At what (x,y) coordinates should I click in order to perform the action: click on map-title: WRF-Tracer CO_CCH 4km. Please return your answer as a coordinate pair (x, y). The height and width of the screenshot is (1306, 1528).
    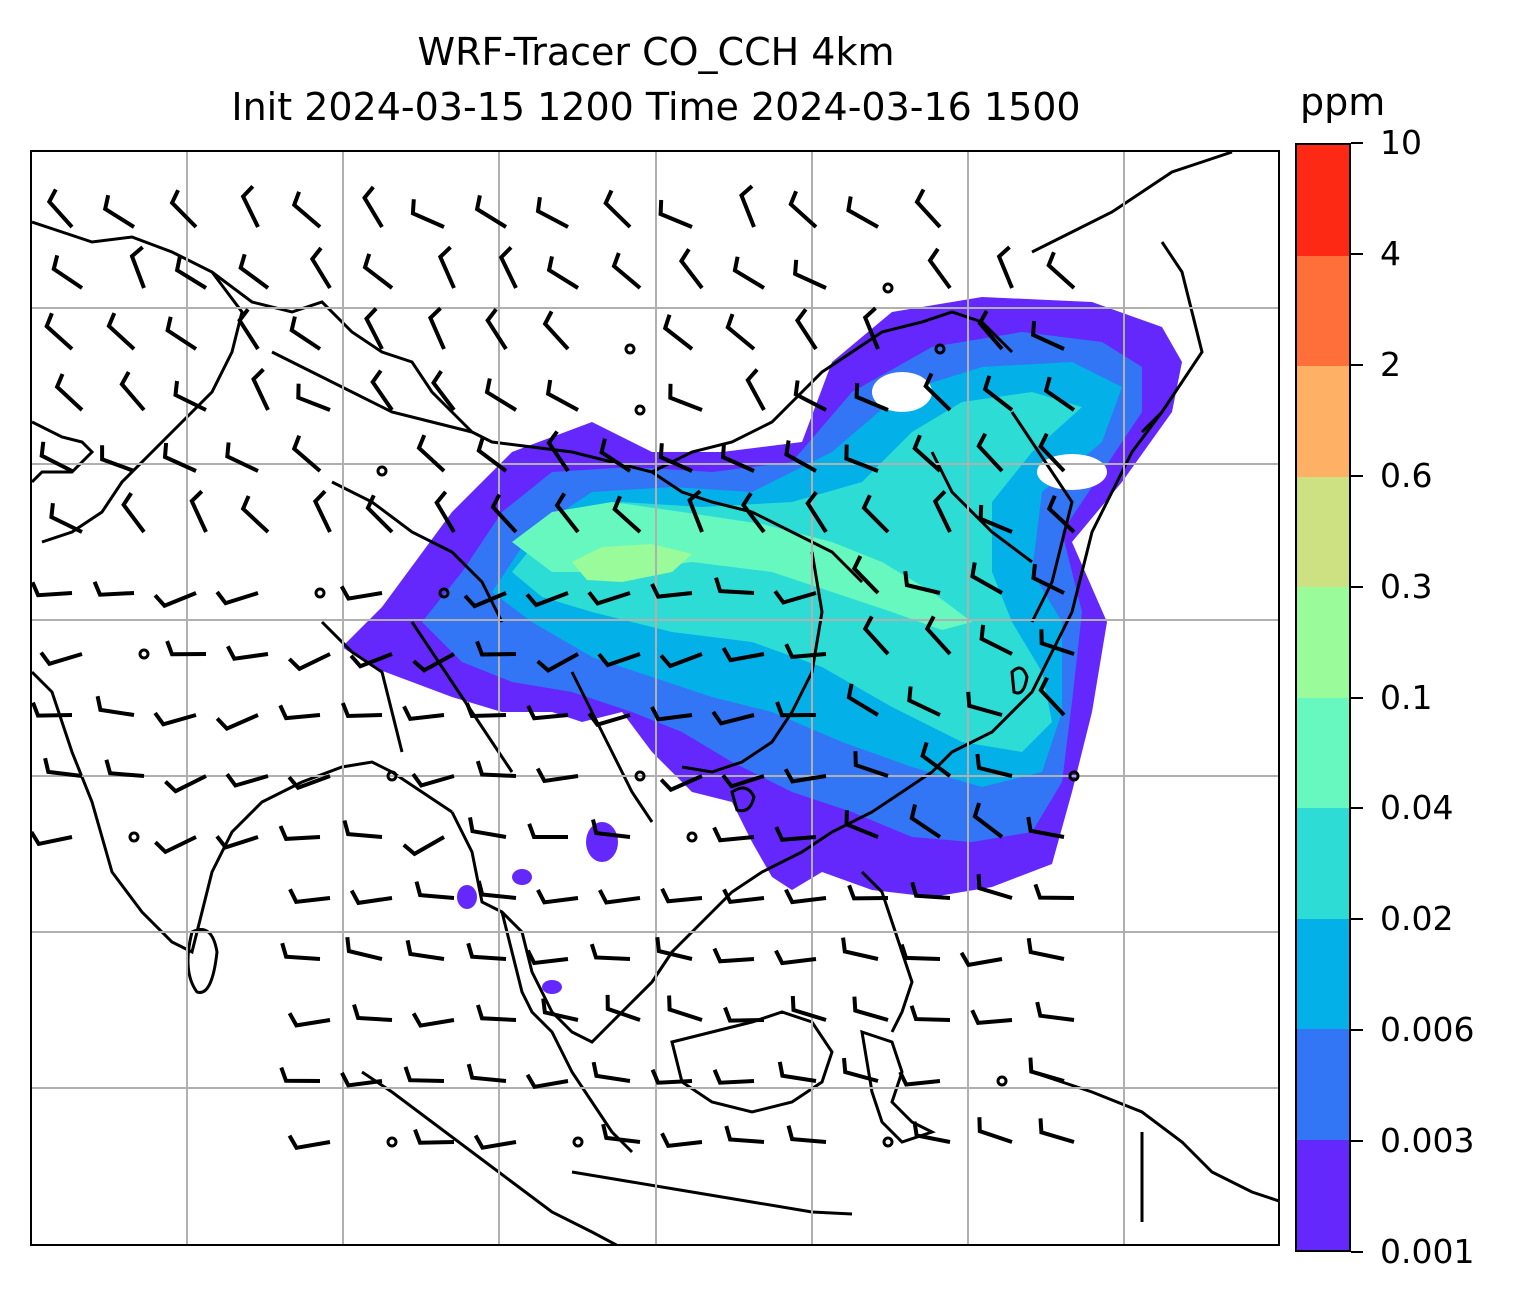
    Looking at the image, I should click on (656, 52).